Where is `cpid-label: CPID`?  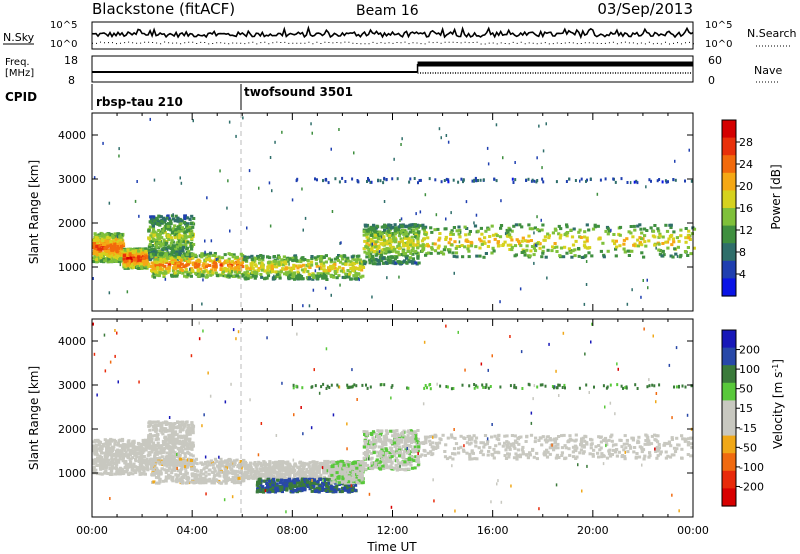
cpid-label: CPID is located at coordinates (21, 97).